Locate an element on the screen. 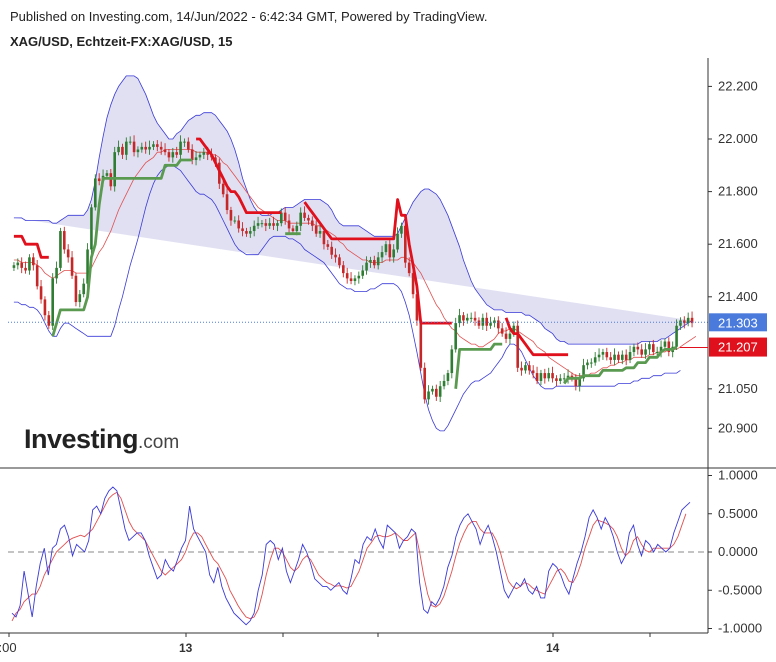 The image size is (776, 662). stop-level-label: 21.207 is located at coordinates (738, 347).